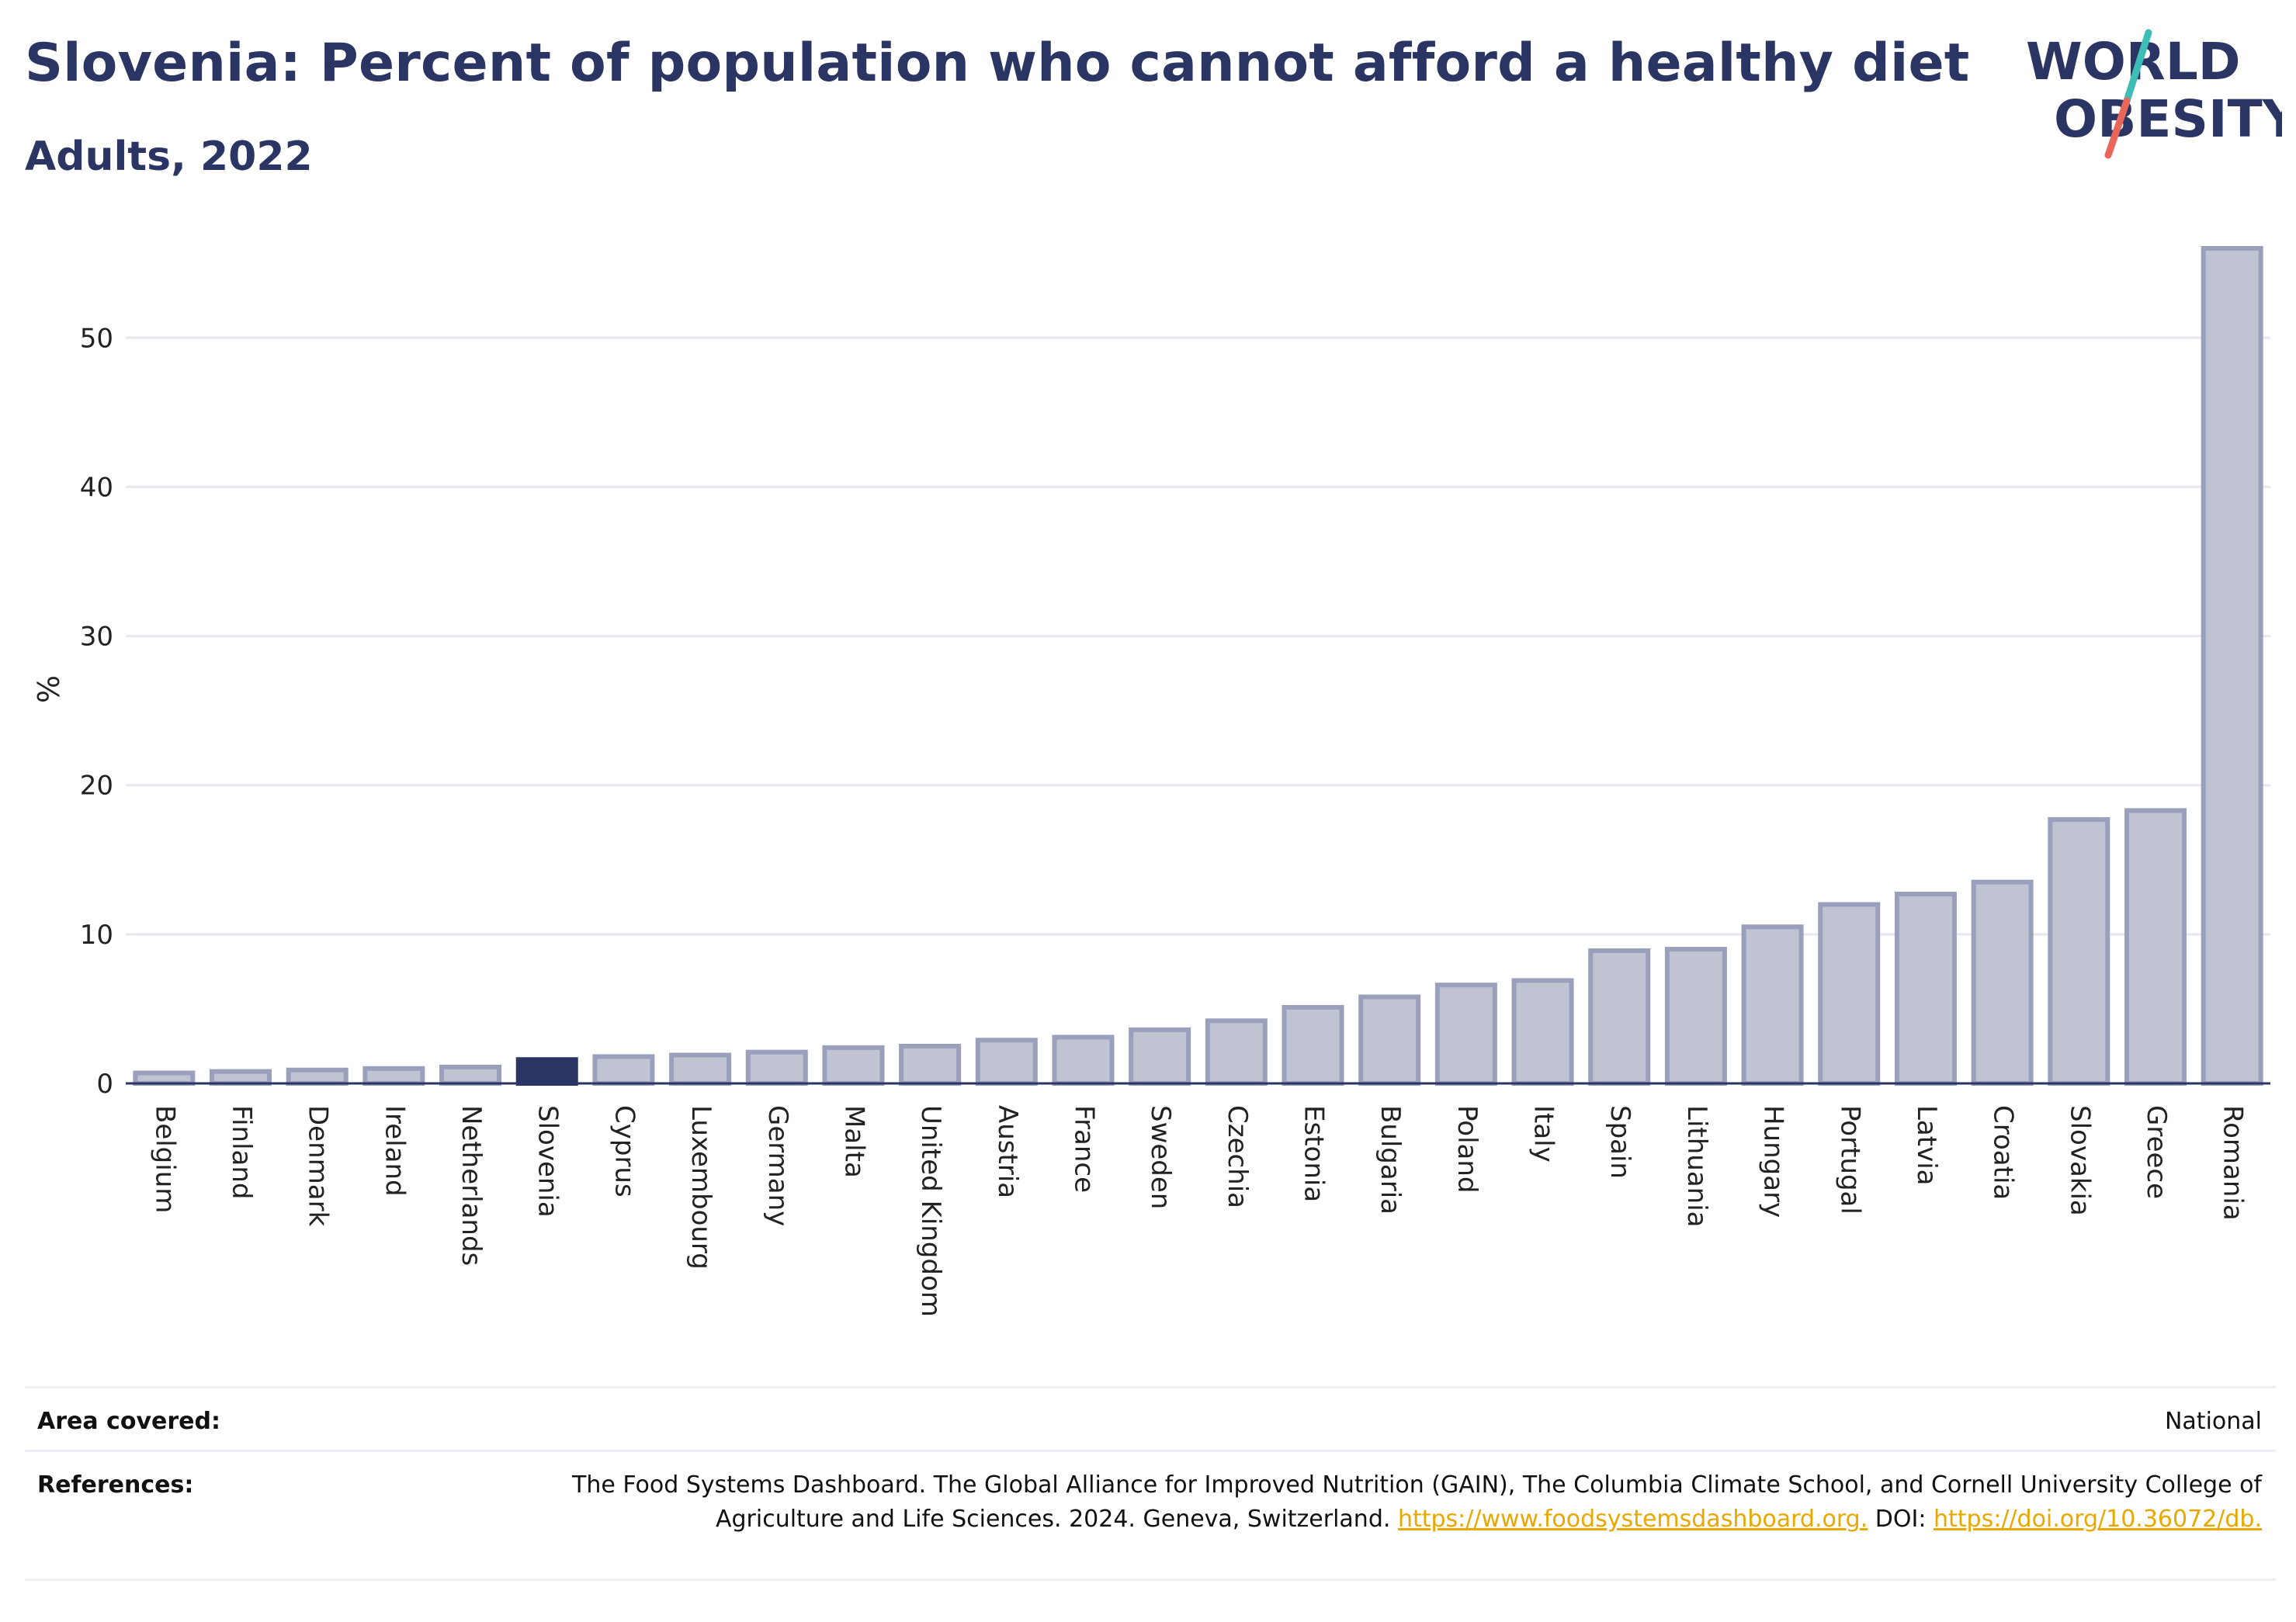 The width and height of the screenshot is (2296, 1622). What do you see at coordinates (115, 1485) in the screenshot?
I see `references-label: References:` at bounding box center [115, 1485].